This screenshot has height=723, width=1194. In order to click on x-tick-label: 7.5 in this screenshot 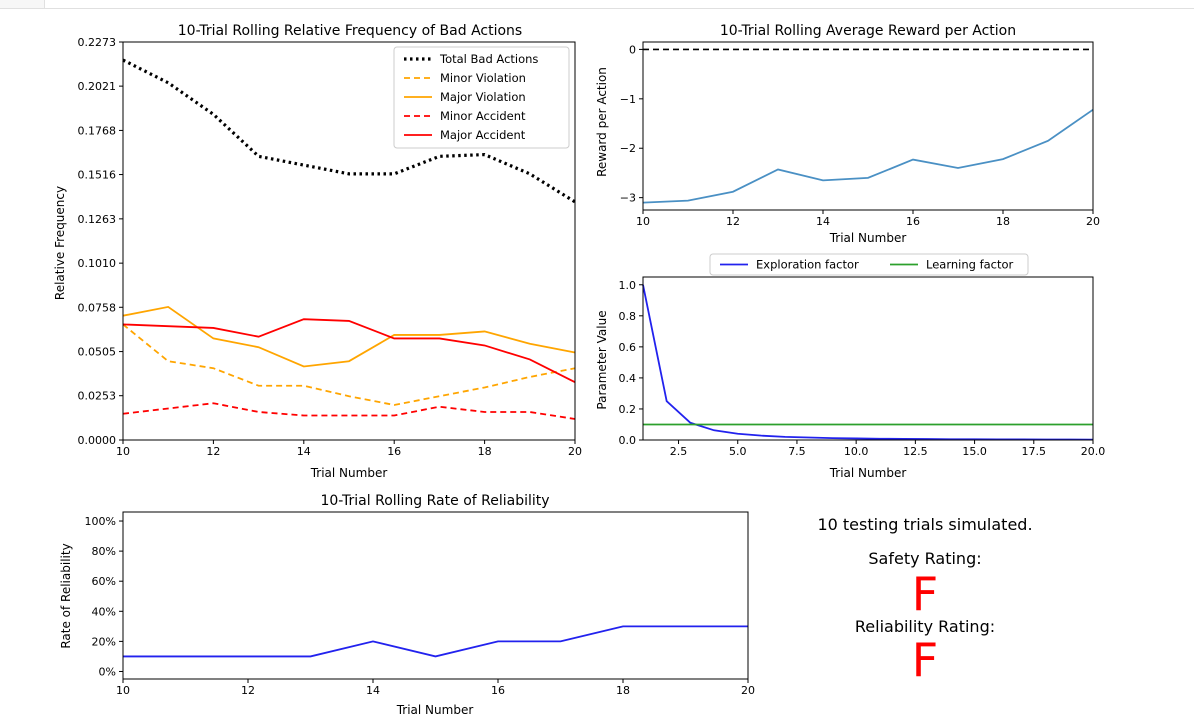, I will do `click(797, 451)`.